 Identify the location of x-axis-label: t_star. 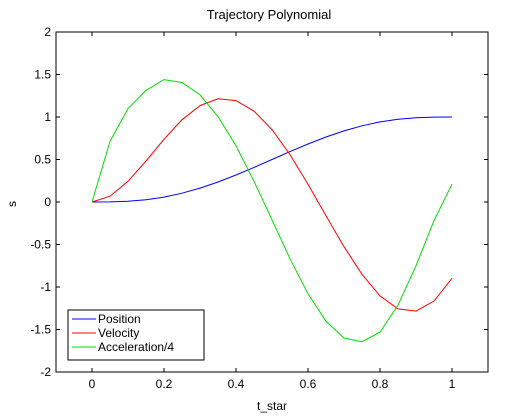
(272, 406).